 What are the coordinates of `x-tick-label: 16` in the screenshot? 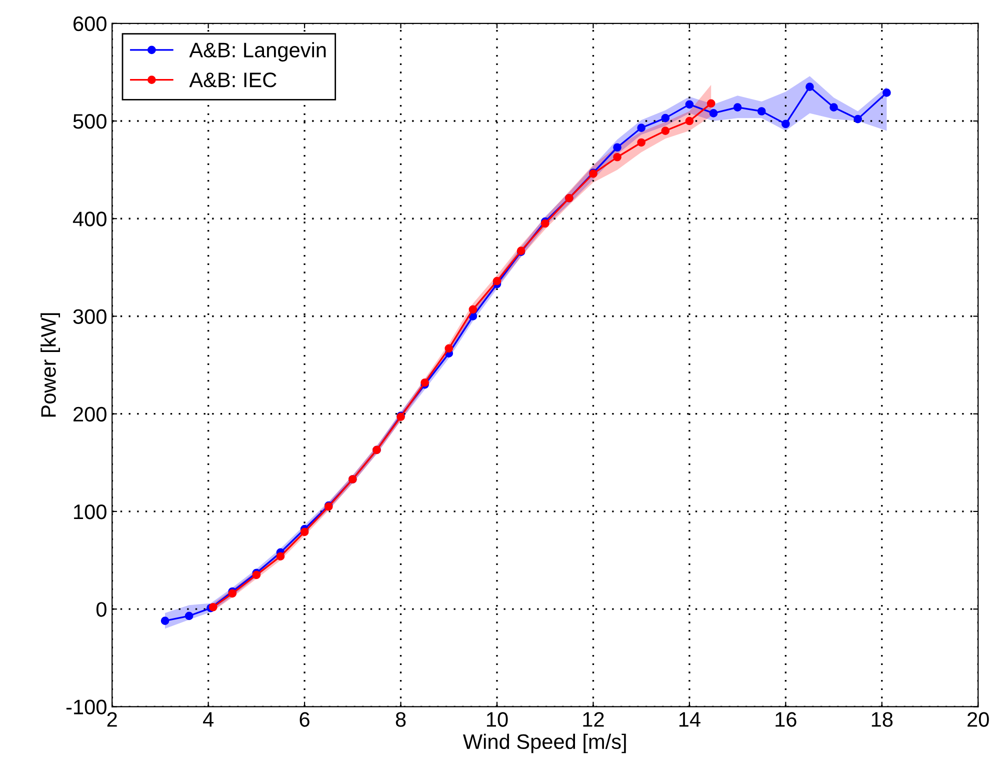 It's located at (786, 719).